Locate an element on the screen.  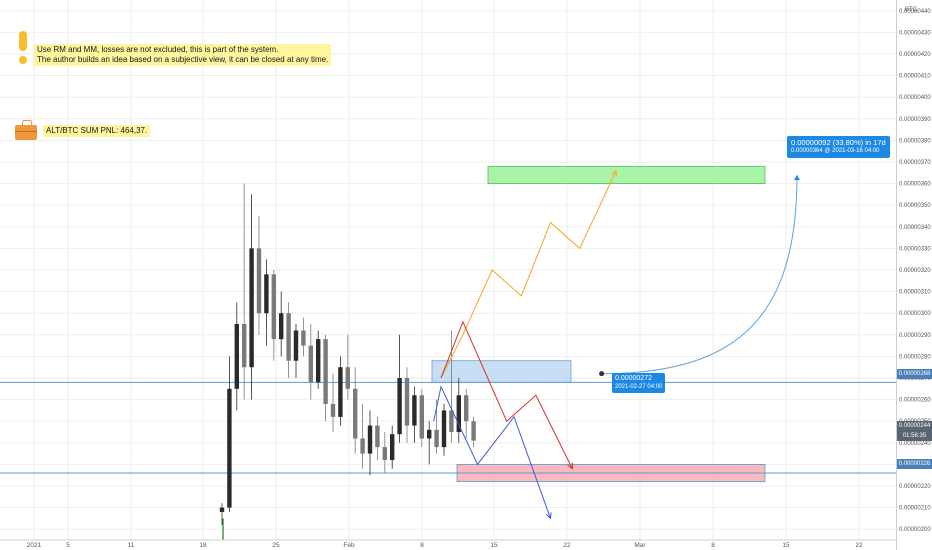
price-tick-label: 0.00000390 is located at coordinates (915, 120).